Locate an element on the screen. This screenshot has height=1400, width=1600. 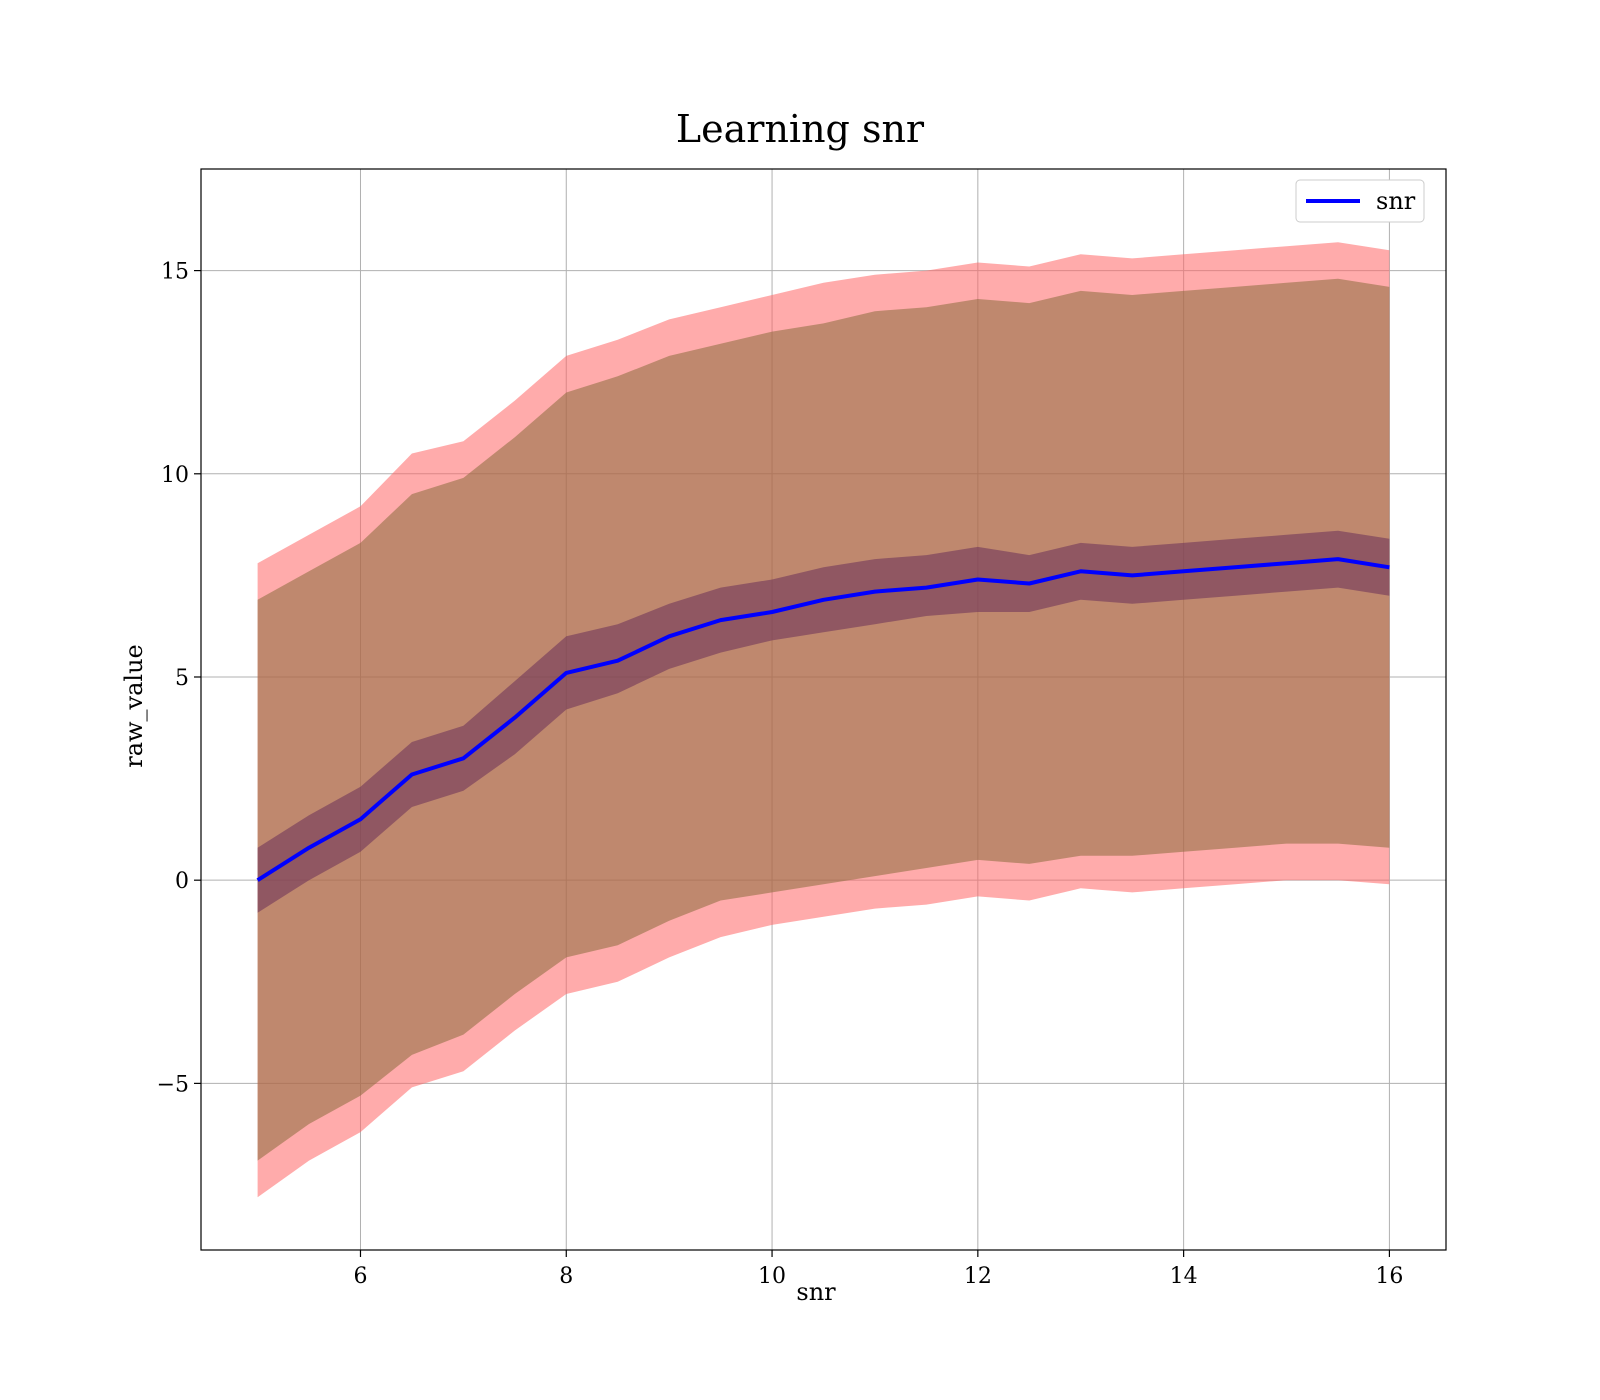
y-tick-label: −5 is located at coordinates (173, 1084).